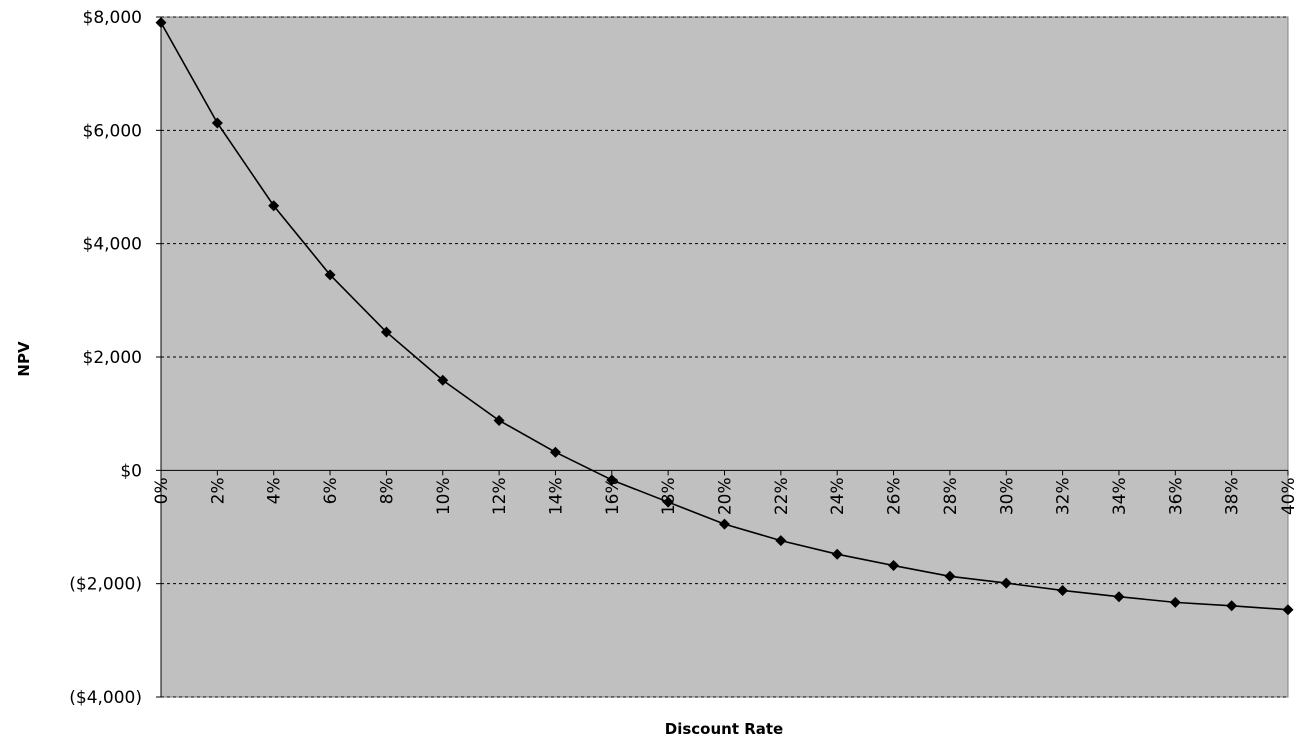 The height and width of the screenshot is (741, 1301). What do you see at coordinates (1289, 496) in the screenshot?
I see `x-tick-label: 40%` at bounding box center [1289, 496].